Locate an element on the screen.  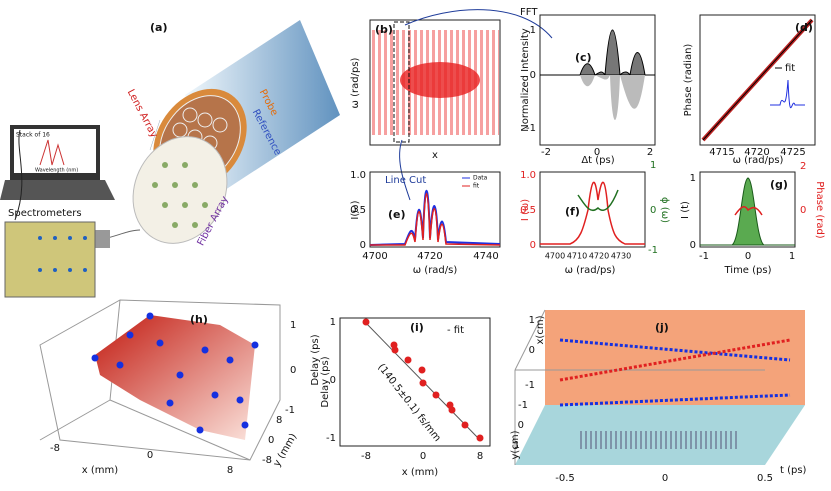
y2-tick: -1 is located at coordinates (653, 250).